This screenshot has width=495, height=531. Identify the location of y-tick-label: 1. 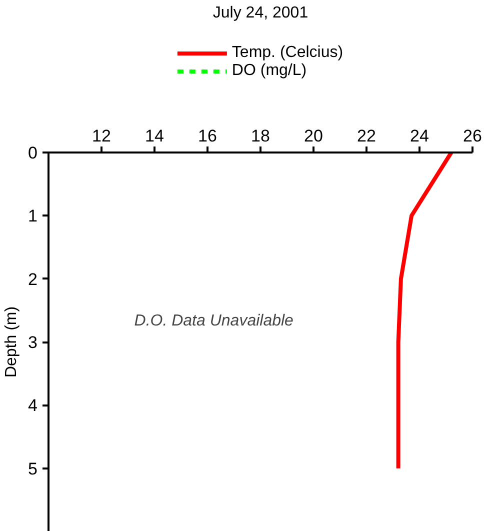
(33, 216).